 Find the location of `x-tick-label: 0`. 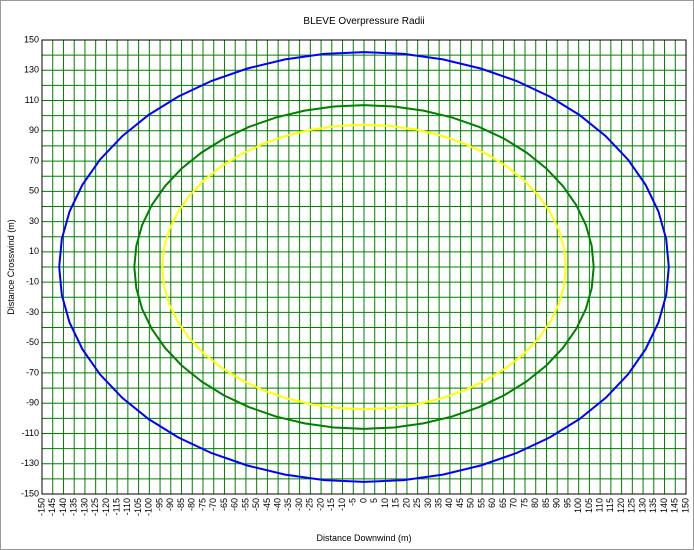

x-tick-label: 0 is located at coordinates (363, 500).